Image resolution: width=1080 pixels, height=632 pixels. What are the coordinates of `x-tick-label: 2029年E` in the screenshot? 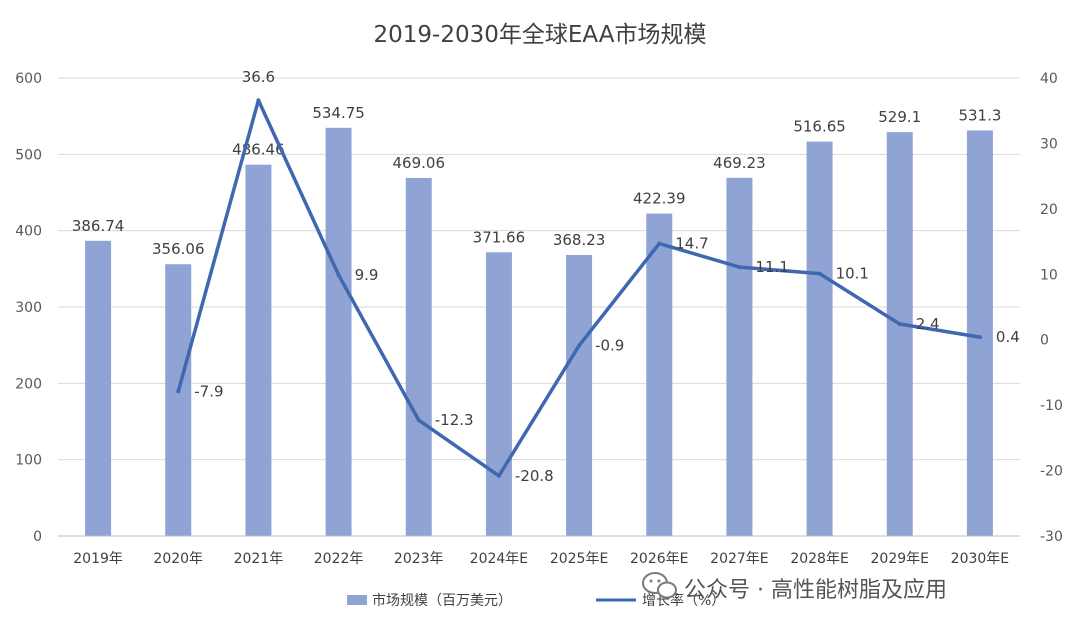 It's located at (900, 559).